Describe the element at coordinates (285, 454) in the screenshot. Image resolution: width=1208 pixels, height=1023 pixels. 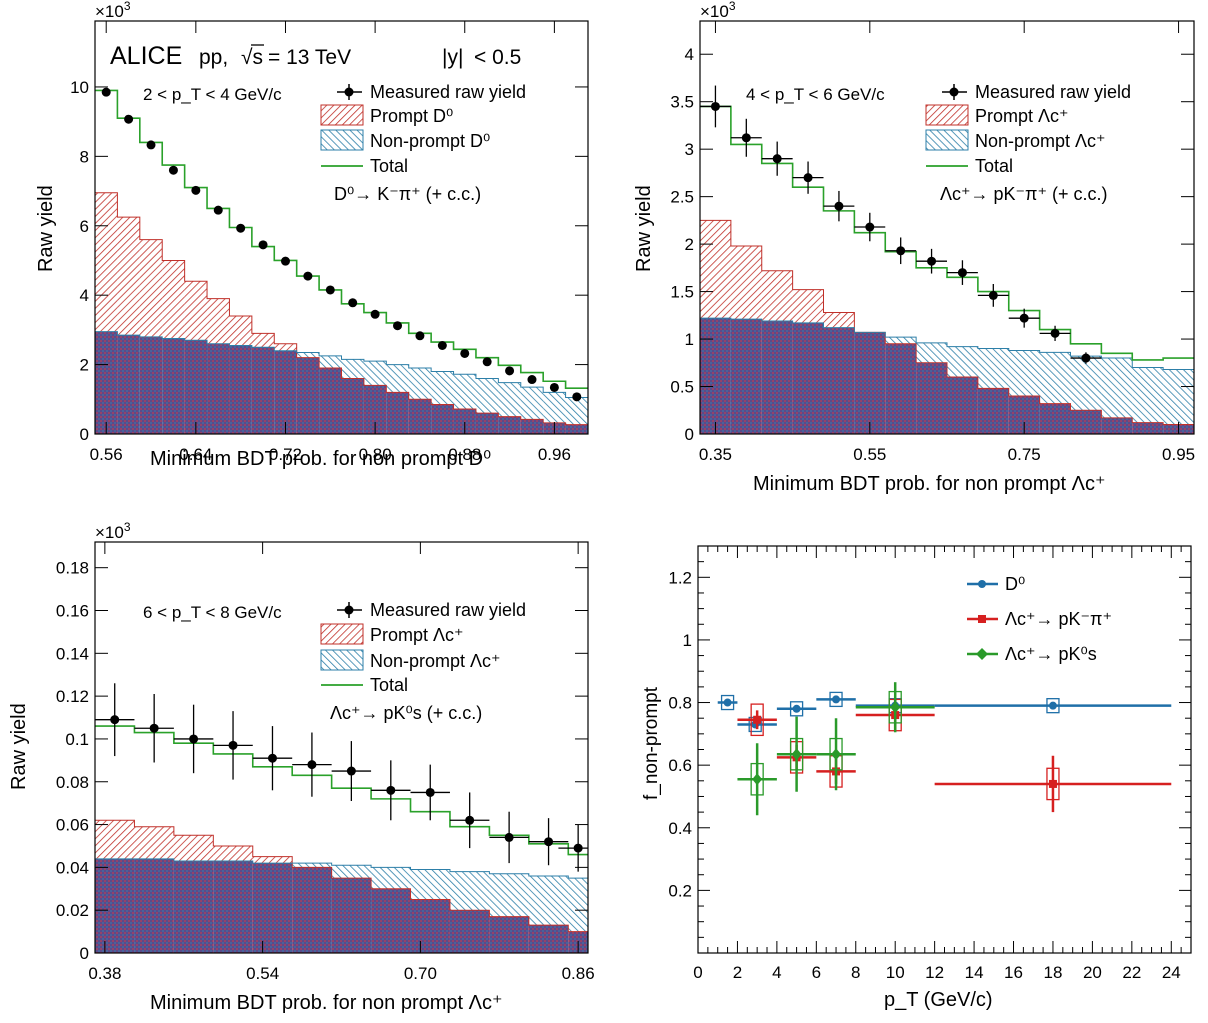
I see `x-tick-label: 0.72` at that location.